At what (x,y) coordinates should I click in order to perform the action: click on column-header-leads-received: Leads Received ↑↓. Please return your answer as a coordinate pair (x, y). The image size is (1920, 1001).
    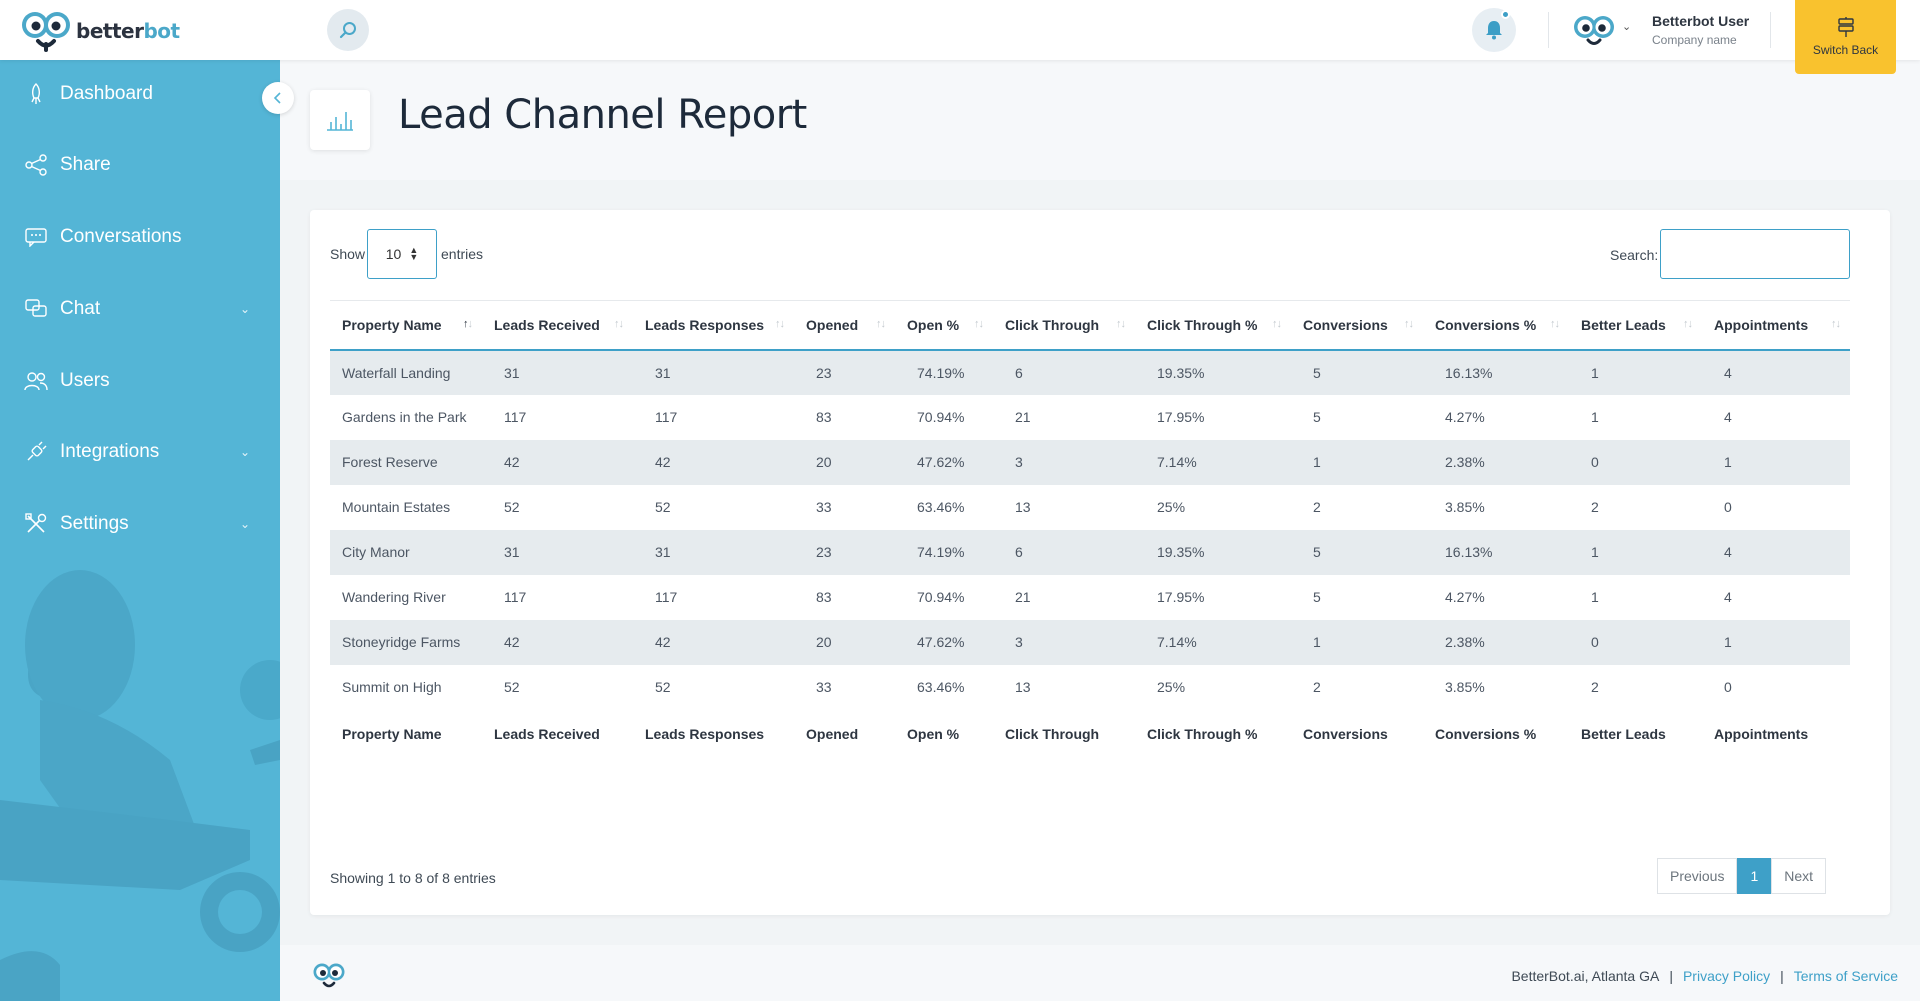
    Looking at the image, I should click on (557, 325).